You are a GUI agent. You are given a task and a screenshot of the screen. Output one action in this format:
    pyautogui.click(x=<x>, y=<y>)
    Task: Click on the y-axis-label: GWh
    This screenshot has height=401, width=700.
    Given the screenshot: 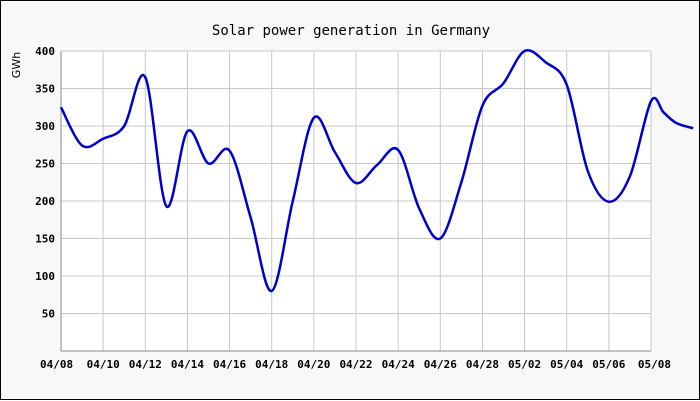 What is the action you would take?
    pyautogui.click(x=16, y=65)
    